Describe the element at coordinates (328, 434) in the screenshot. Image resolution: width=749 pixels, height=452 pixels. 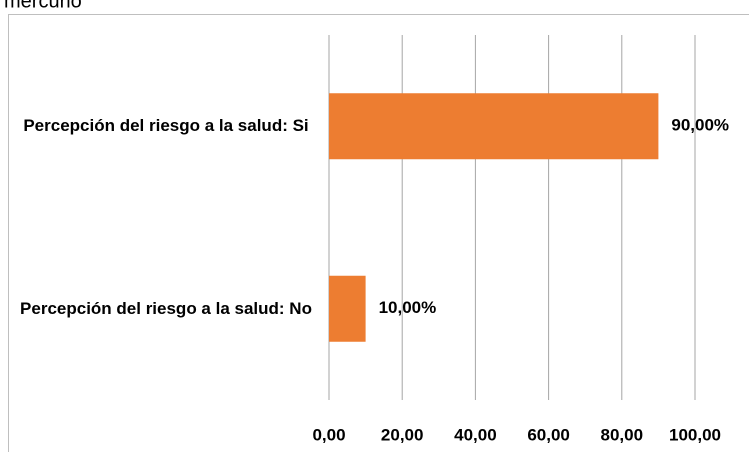
I see `x-tick-label: 0,00` at that location.